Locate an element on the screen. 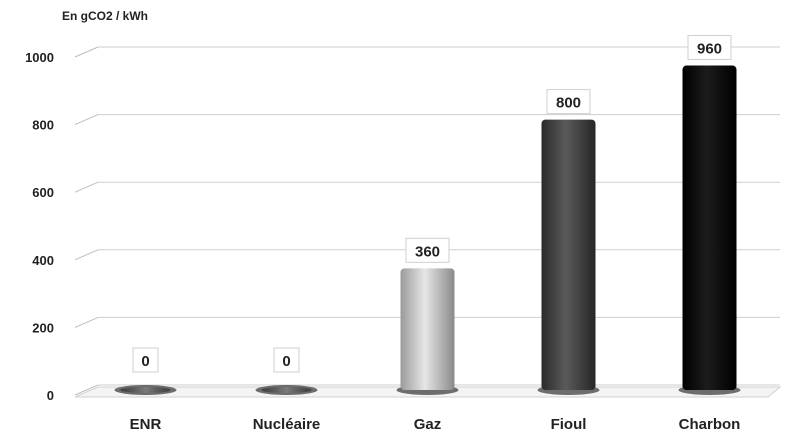 The width and height of the screenshot is (794, 436). y-tick-label: 600 is located at coordinates (43, 192).